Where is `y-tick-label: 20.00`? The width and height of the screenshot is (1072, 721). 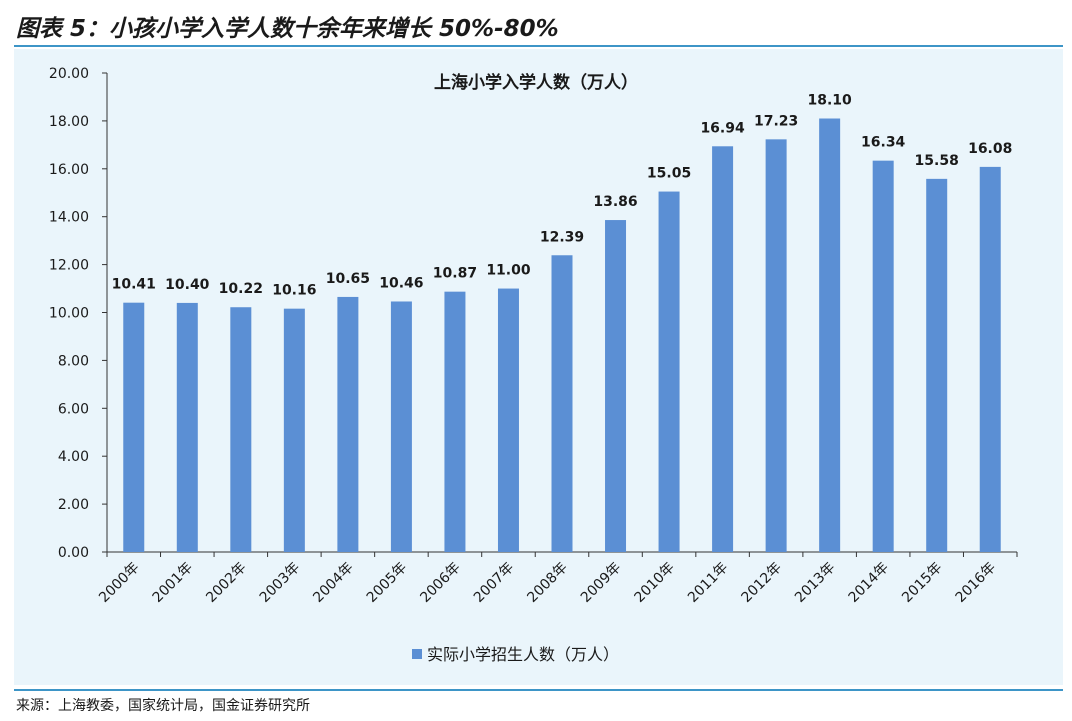
y-tick-label: 20.00 is located at coordinates (69, 74).